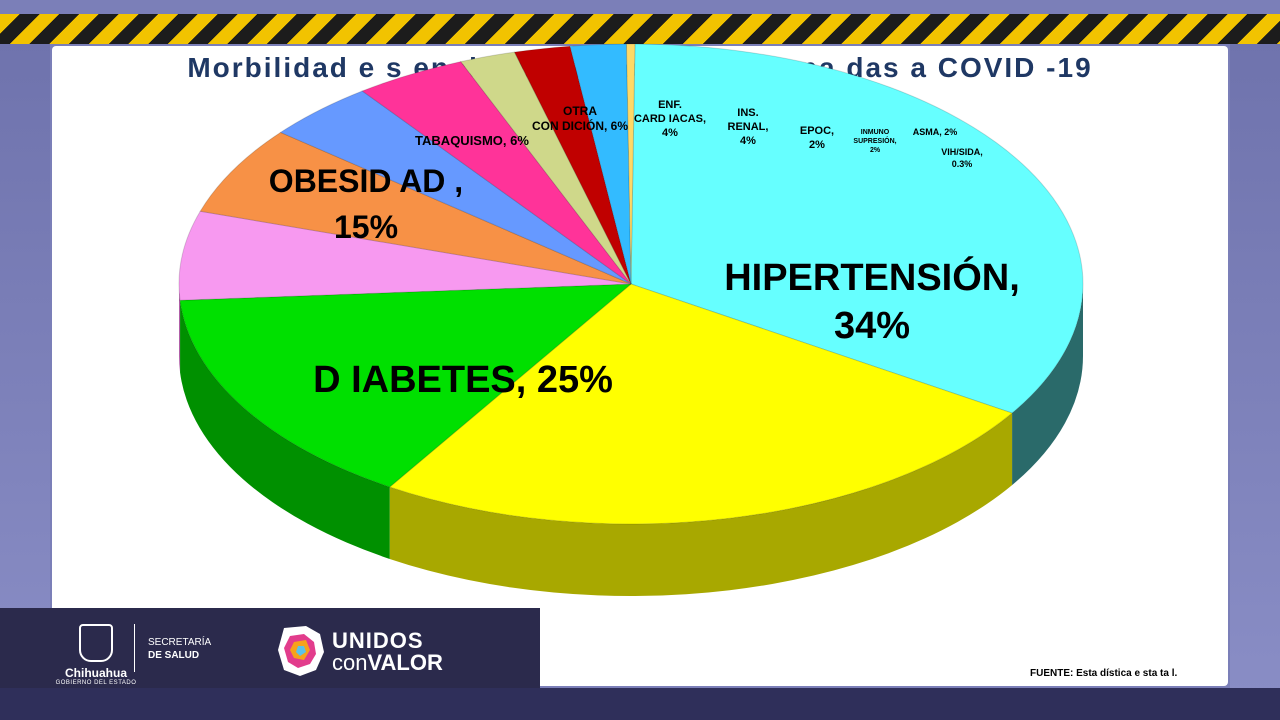 This screenshot has height=720, width=1280. Describe the element at coordinates (378, 640) in the screenshot. I see `campaign-top: UNIDOS` at that location.